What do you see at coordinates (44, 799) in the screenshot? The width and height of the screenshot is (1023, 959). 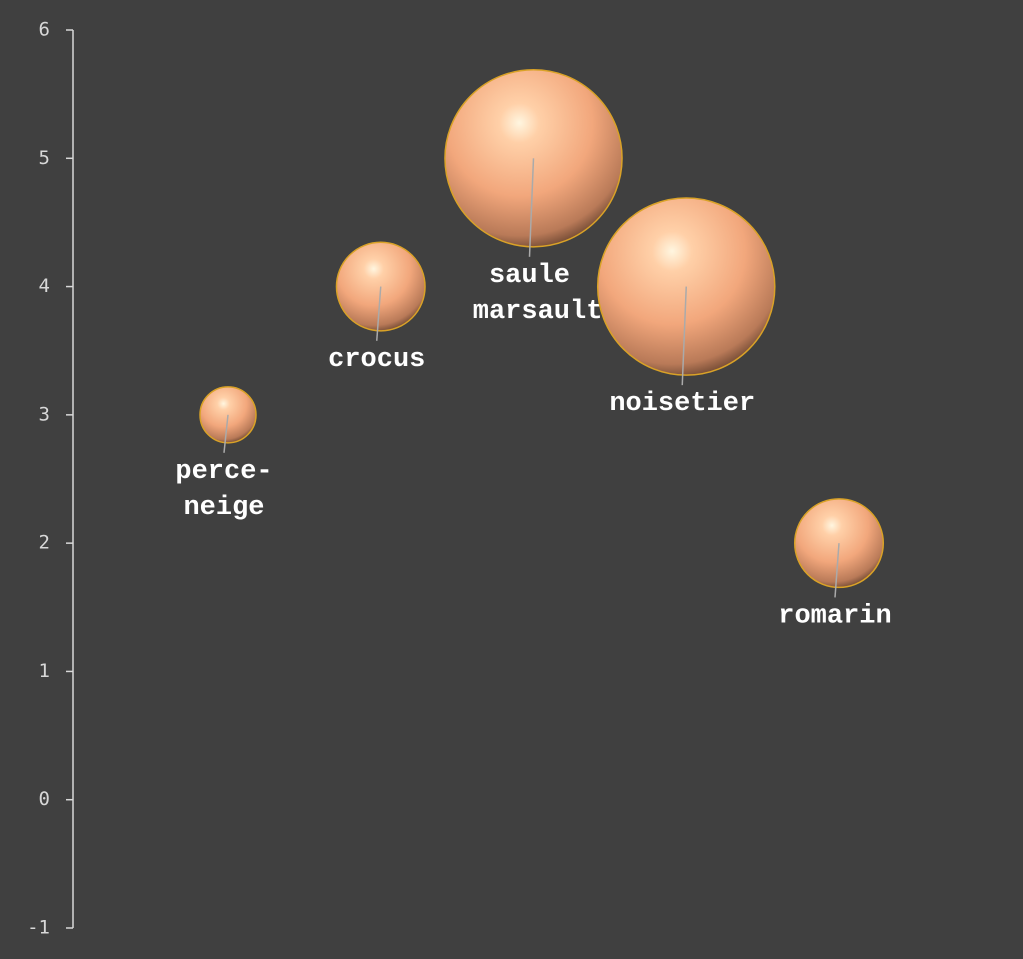 I see `y-tick-label: 0` at bounding box center [44, 799].